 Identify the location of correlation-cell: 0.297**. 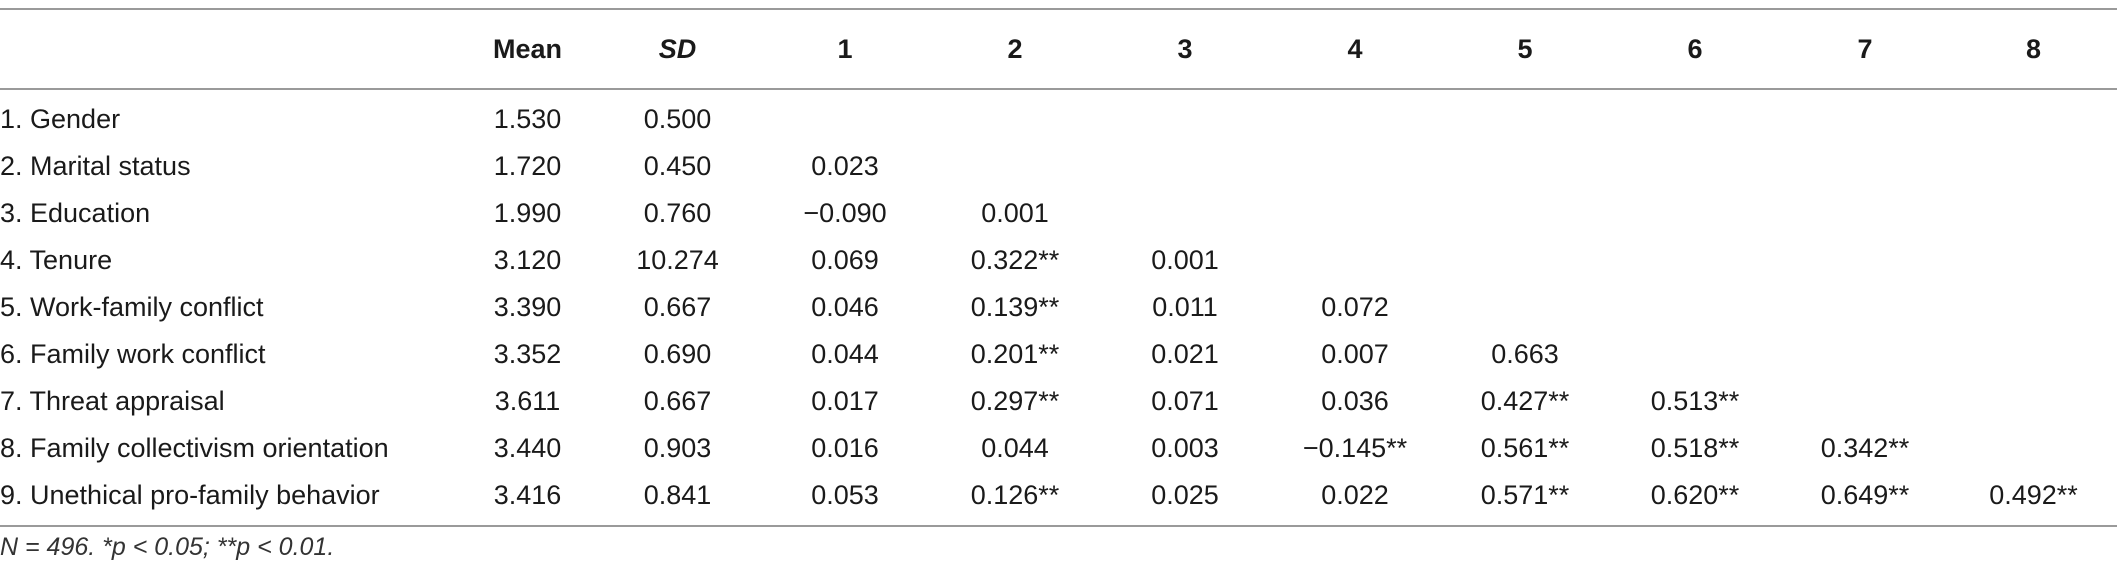
(1015, 401).